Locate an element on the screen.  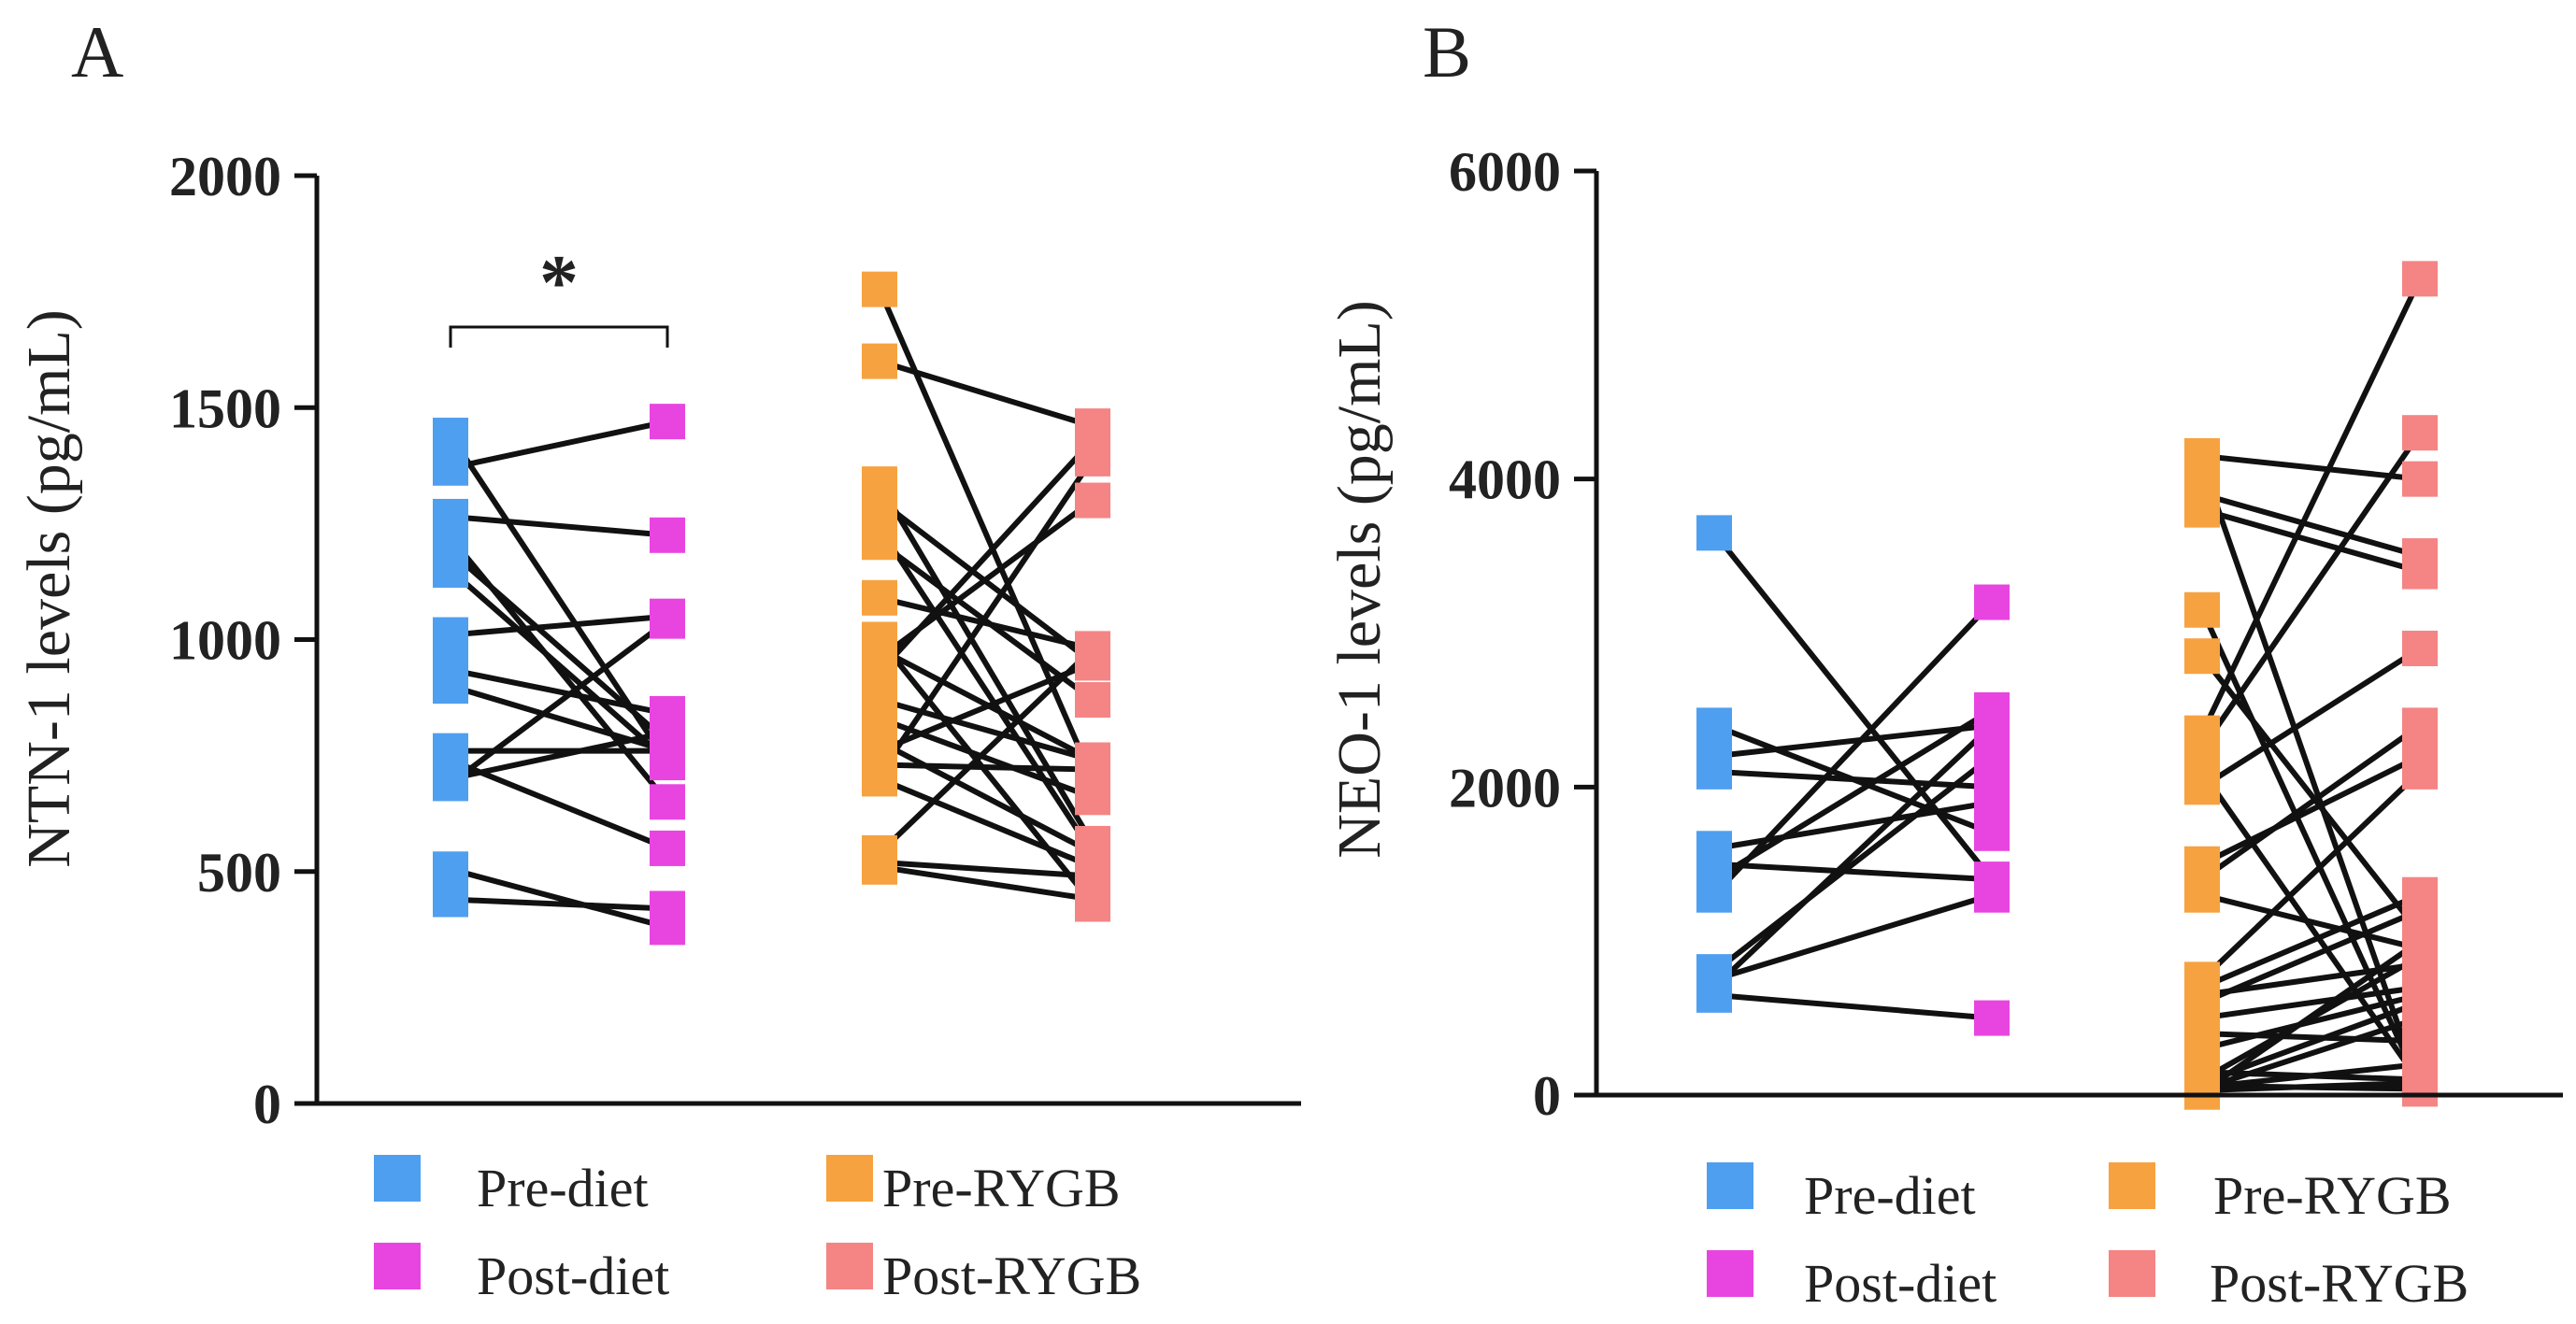
legend-b-pre-rygb-swatch is located at coordinates (2132, 1185).